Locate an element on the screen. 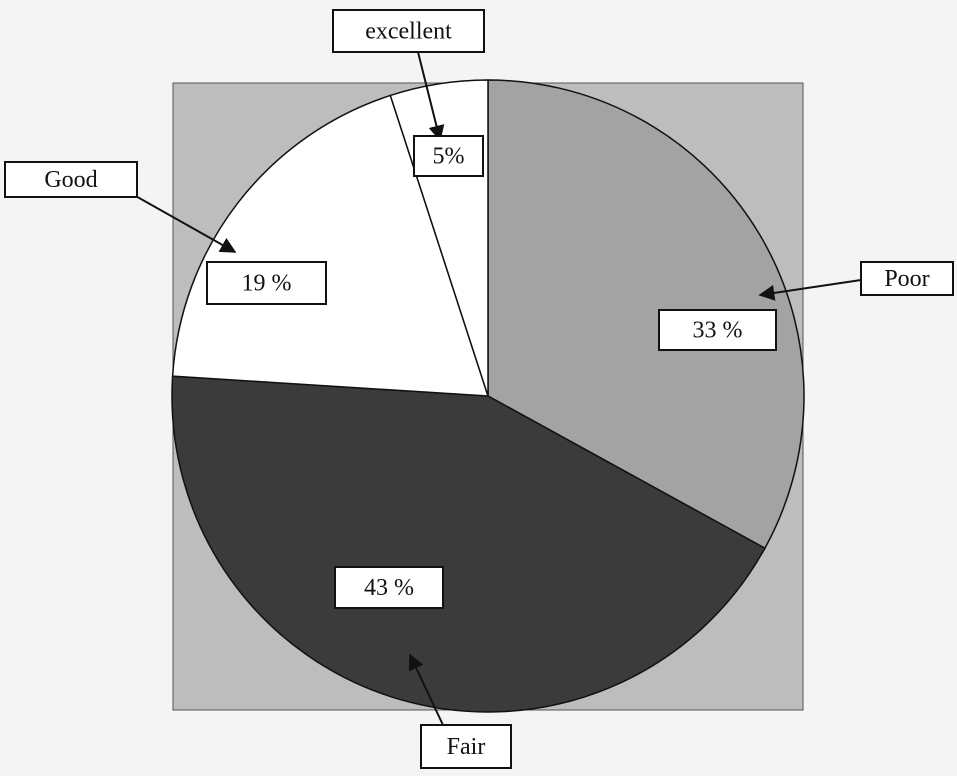 The image size is (957, 776). category-label: excellent is located at coordinates (408, 32).